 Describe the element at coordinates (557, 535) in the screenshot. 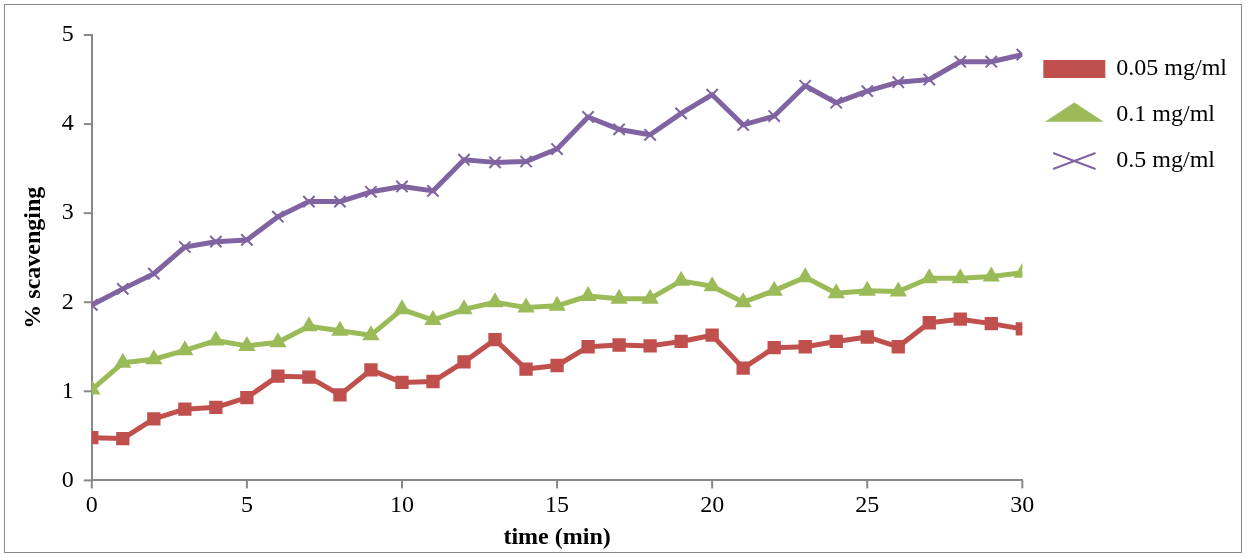

I see `x-axis-title: time (min)` at that location.